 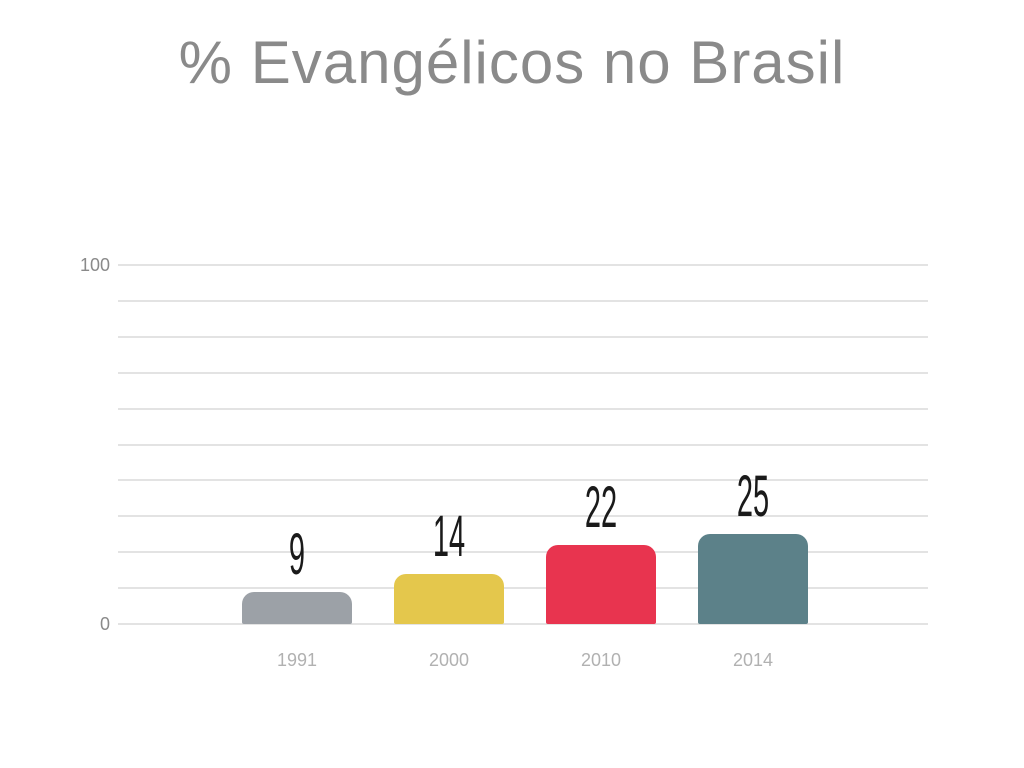 What do you see at coordinates (297, 467) in the screenshot?
I see `bar-group-1991: 9 1991` at bounding box center [297, 467].